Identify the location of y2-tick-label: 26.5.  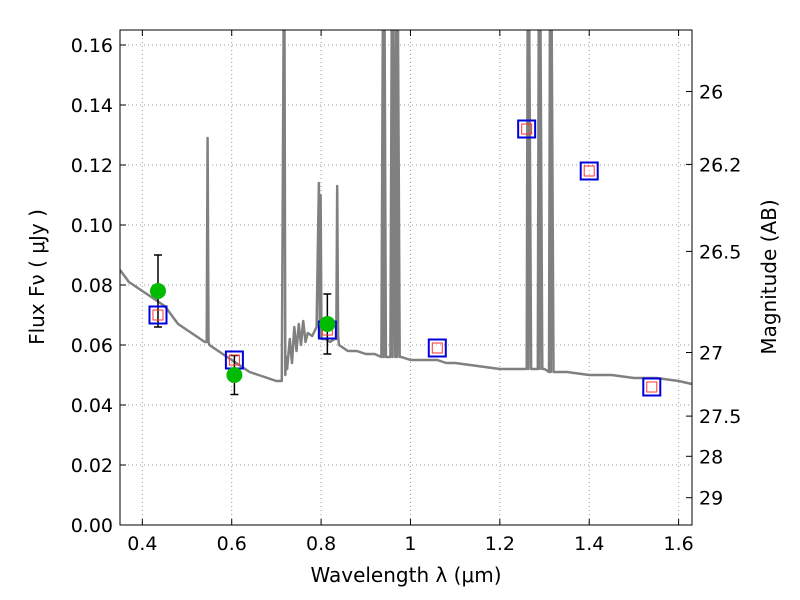
(720, 252).